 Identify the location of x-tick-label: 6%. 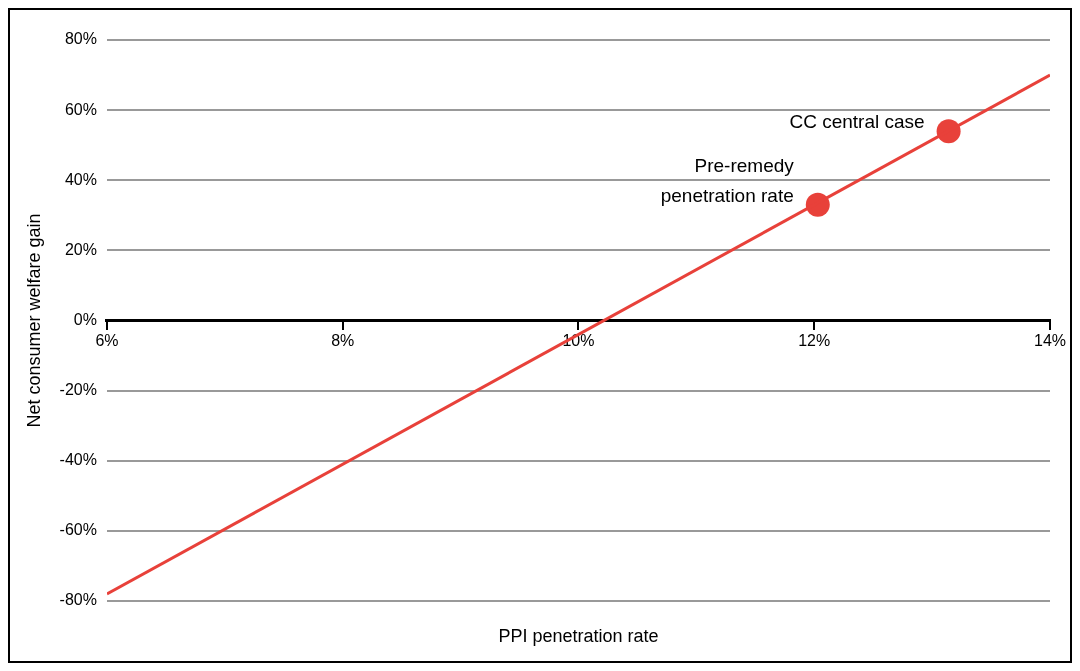
(107, 340).